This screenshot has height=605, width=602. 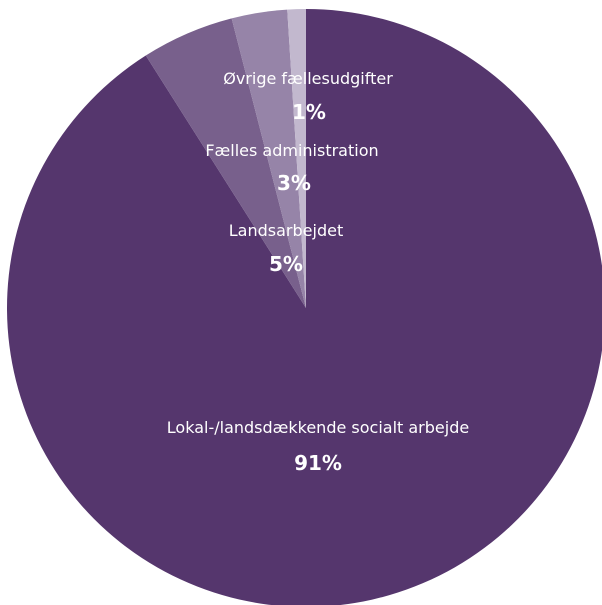 I want to click on slice-label-3: Øvrige fællesudgifter, so click(x=308, y=78).